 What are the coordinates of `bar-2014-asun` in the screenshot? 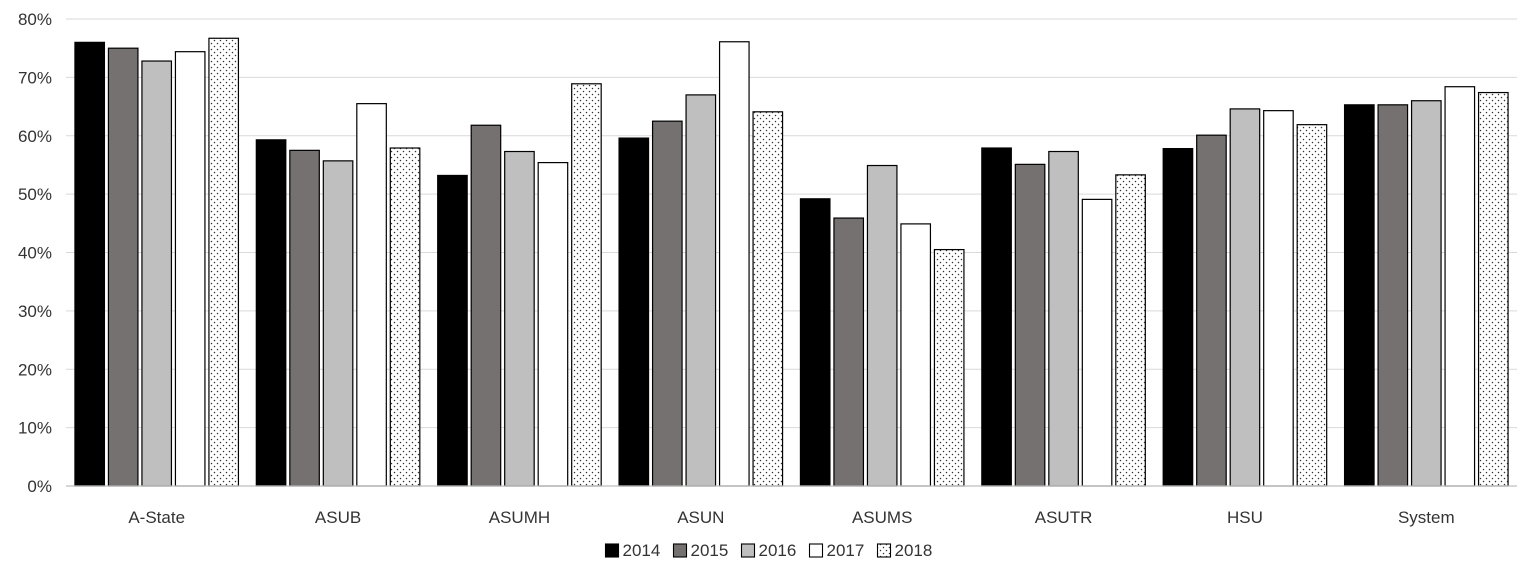 It's located at (634, 312).